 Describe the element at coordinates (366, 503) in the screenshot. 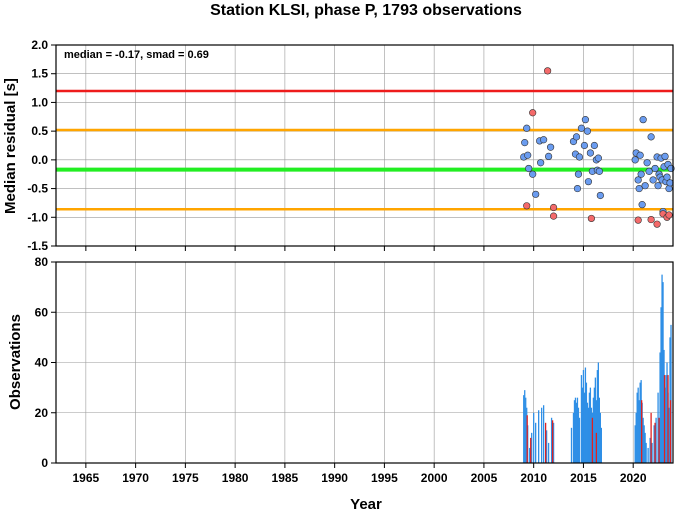

I see `x-axis-label: Year` at that location.